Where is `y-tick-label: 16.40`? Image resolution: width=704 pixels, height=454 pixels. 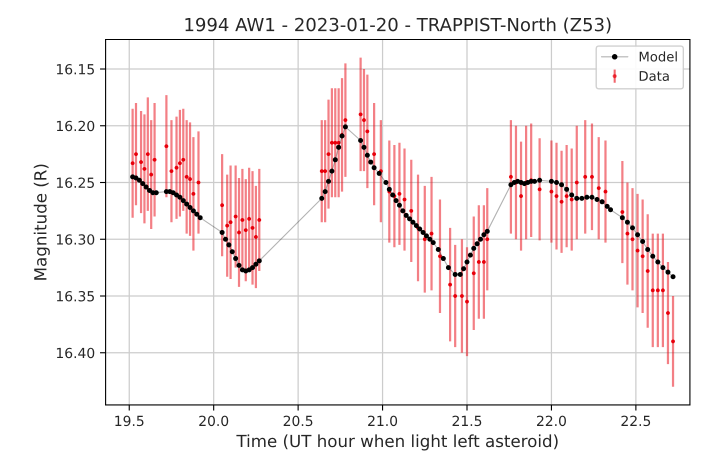
y-tick-label: 16.40 is located at coordinates (75, 353).